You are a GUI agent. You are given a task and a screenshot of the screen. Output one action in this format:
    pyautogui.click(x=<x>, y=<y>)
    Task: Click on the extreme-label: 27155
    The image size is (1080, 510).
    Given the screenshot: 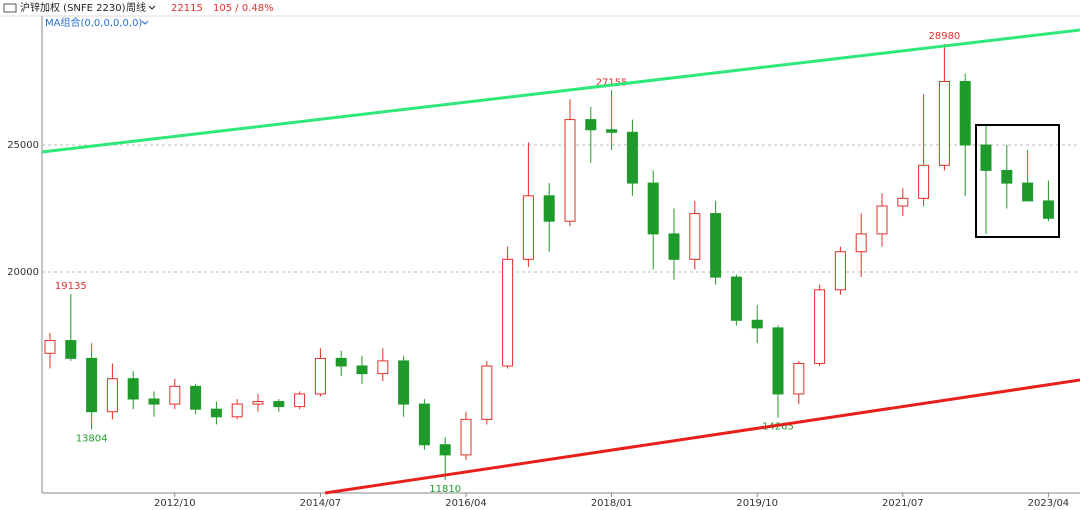 What is the action you would take?
    pyautogui.click(x=612, y=82)
    